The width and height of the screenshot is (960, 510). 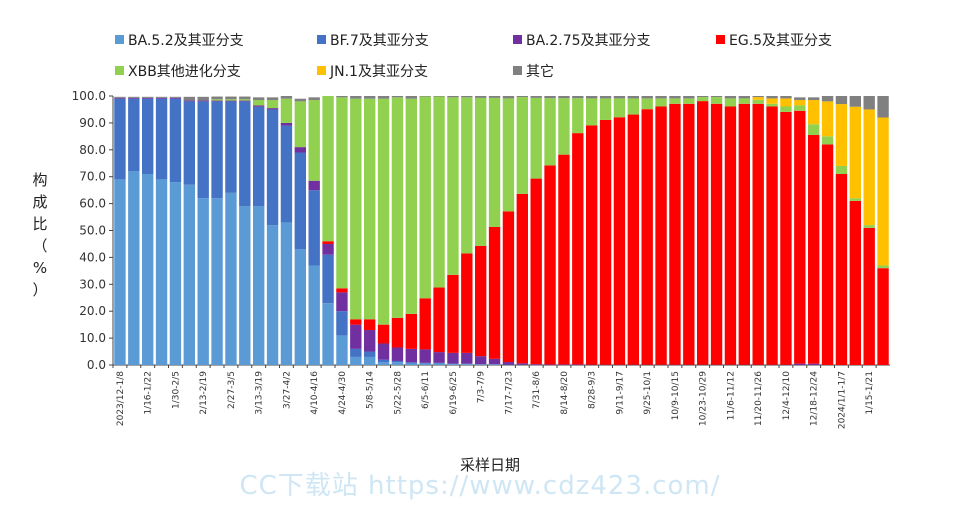 I want to click on x-tick-label: 9/11-9/17, so click(x=620, y=393).